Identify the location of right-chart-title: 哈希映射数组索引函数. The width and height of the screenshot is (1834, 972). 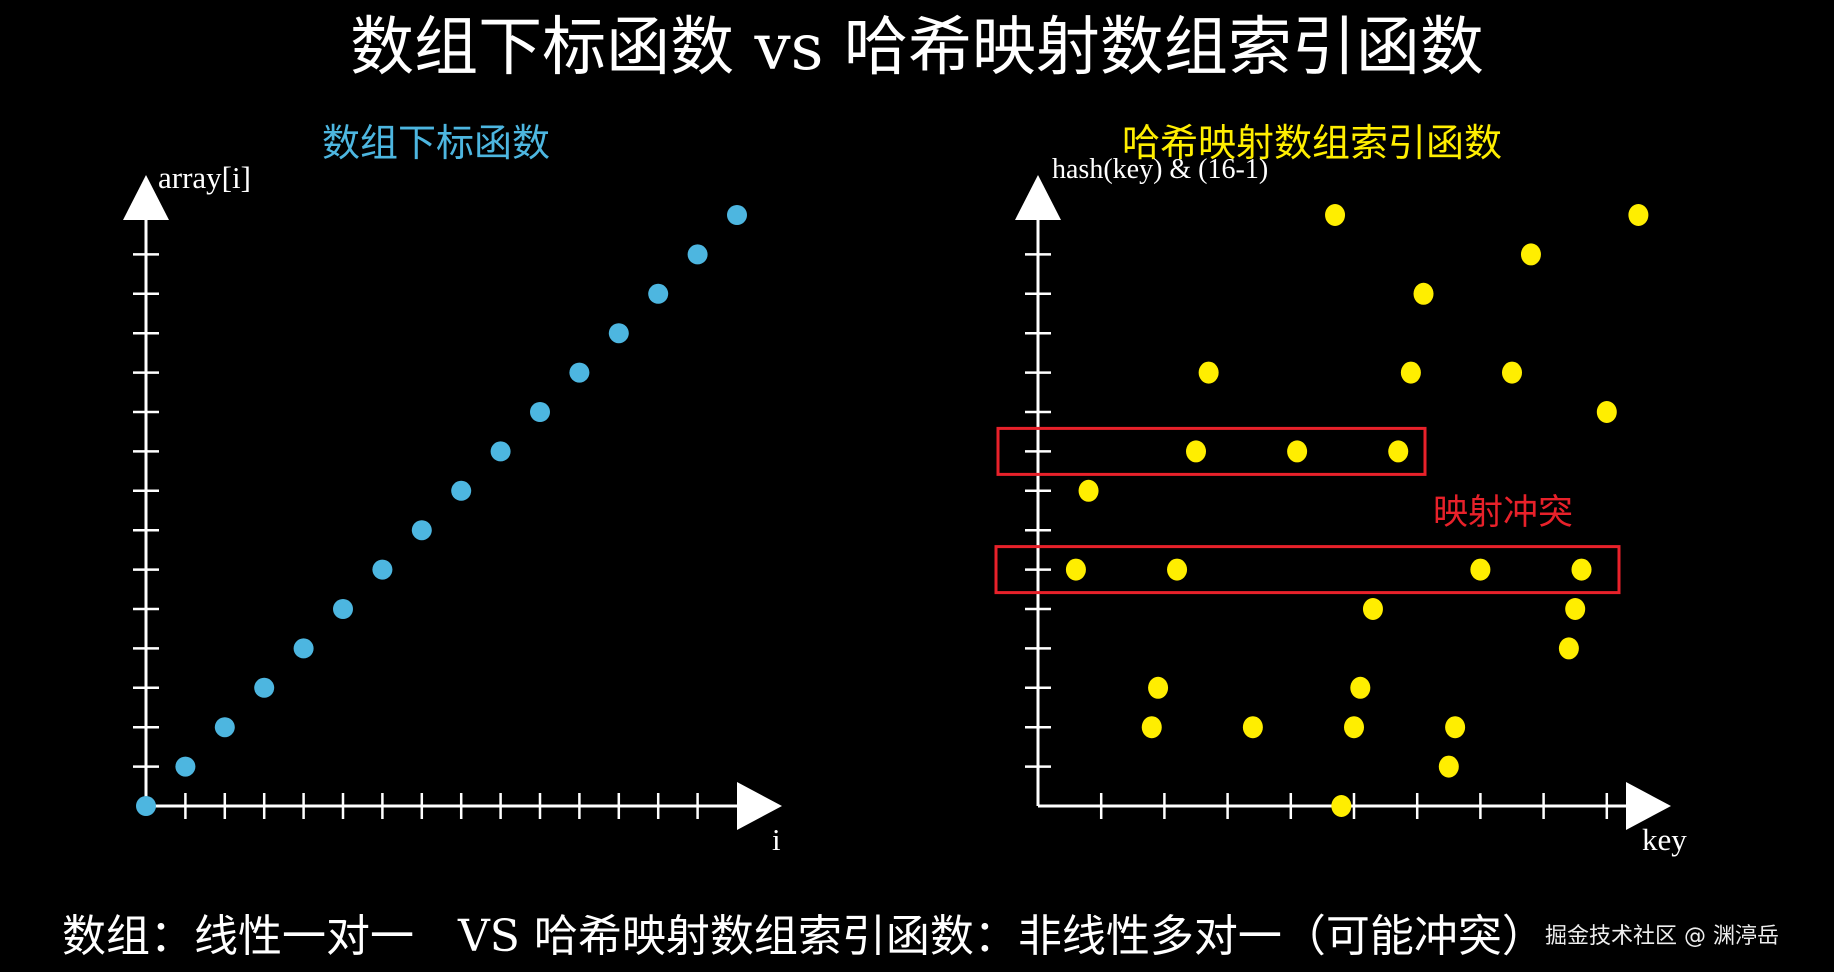
(1312, 143).